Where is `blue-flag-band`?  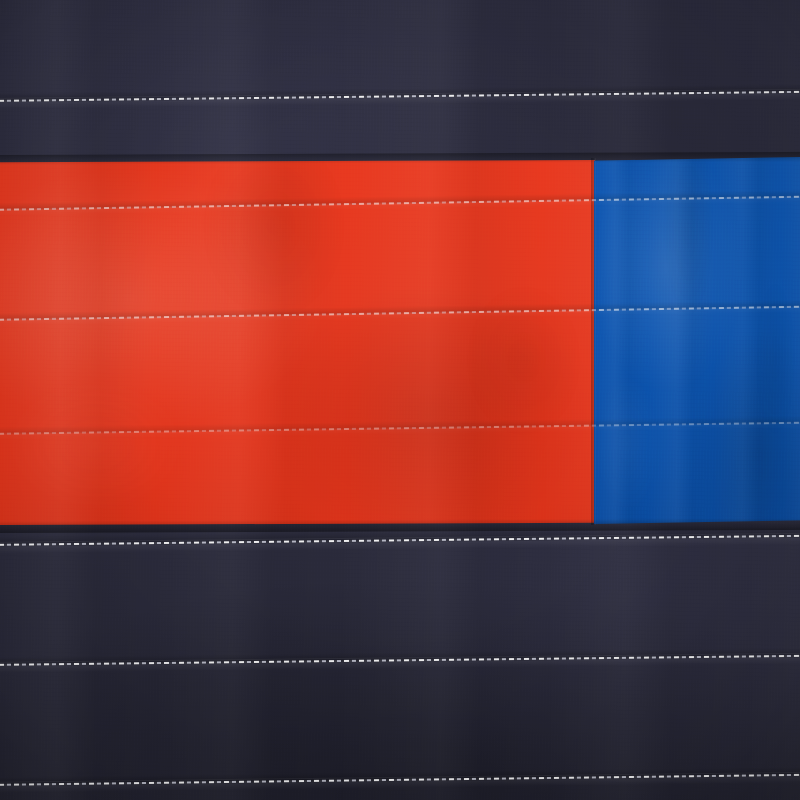 blue-flag-band is located at coordinates (697, 340).